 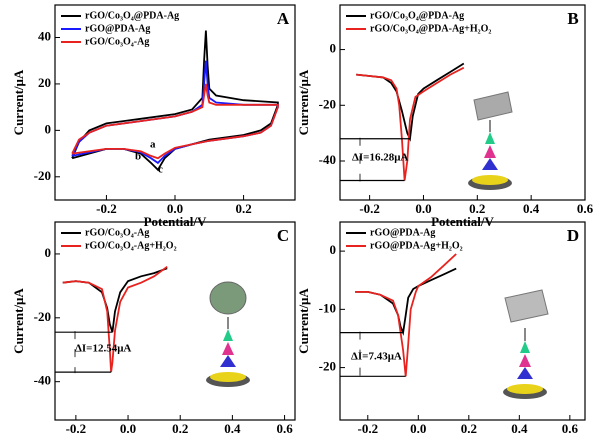 I want to click on y-tick-label: 20, so click(x=44, y=82).